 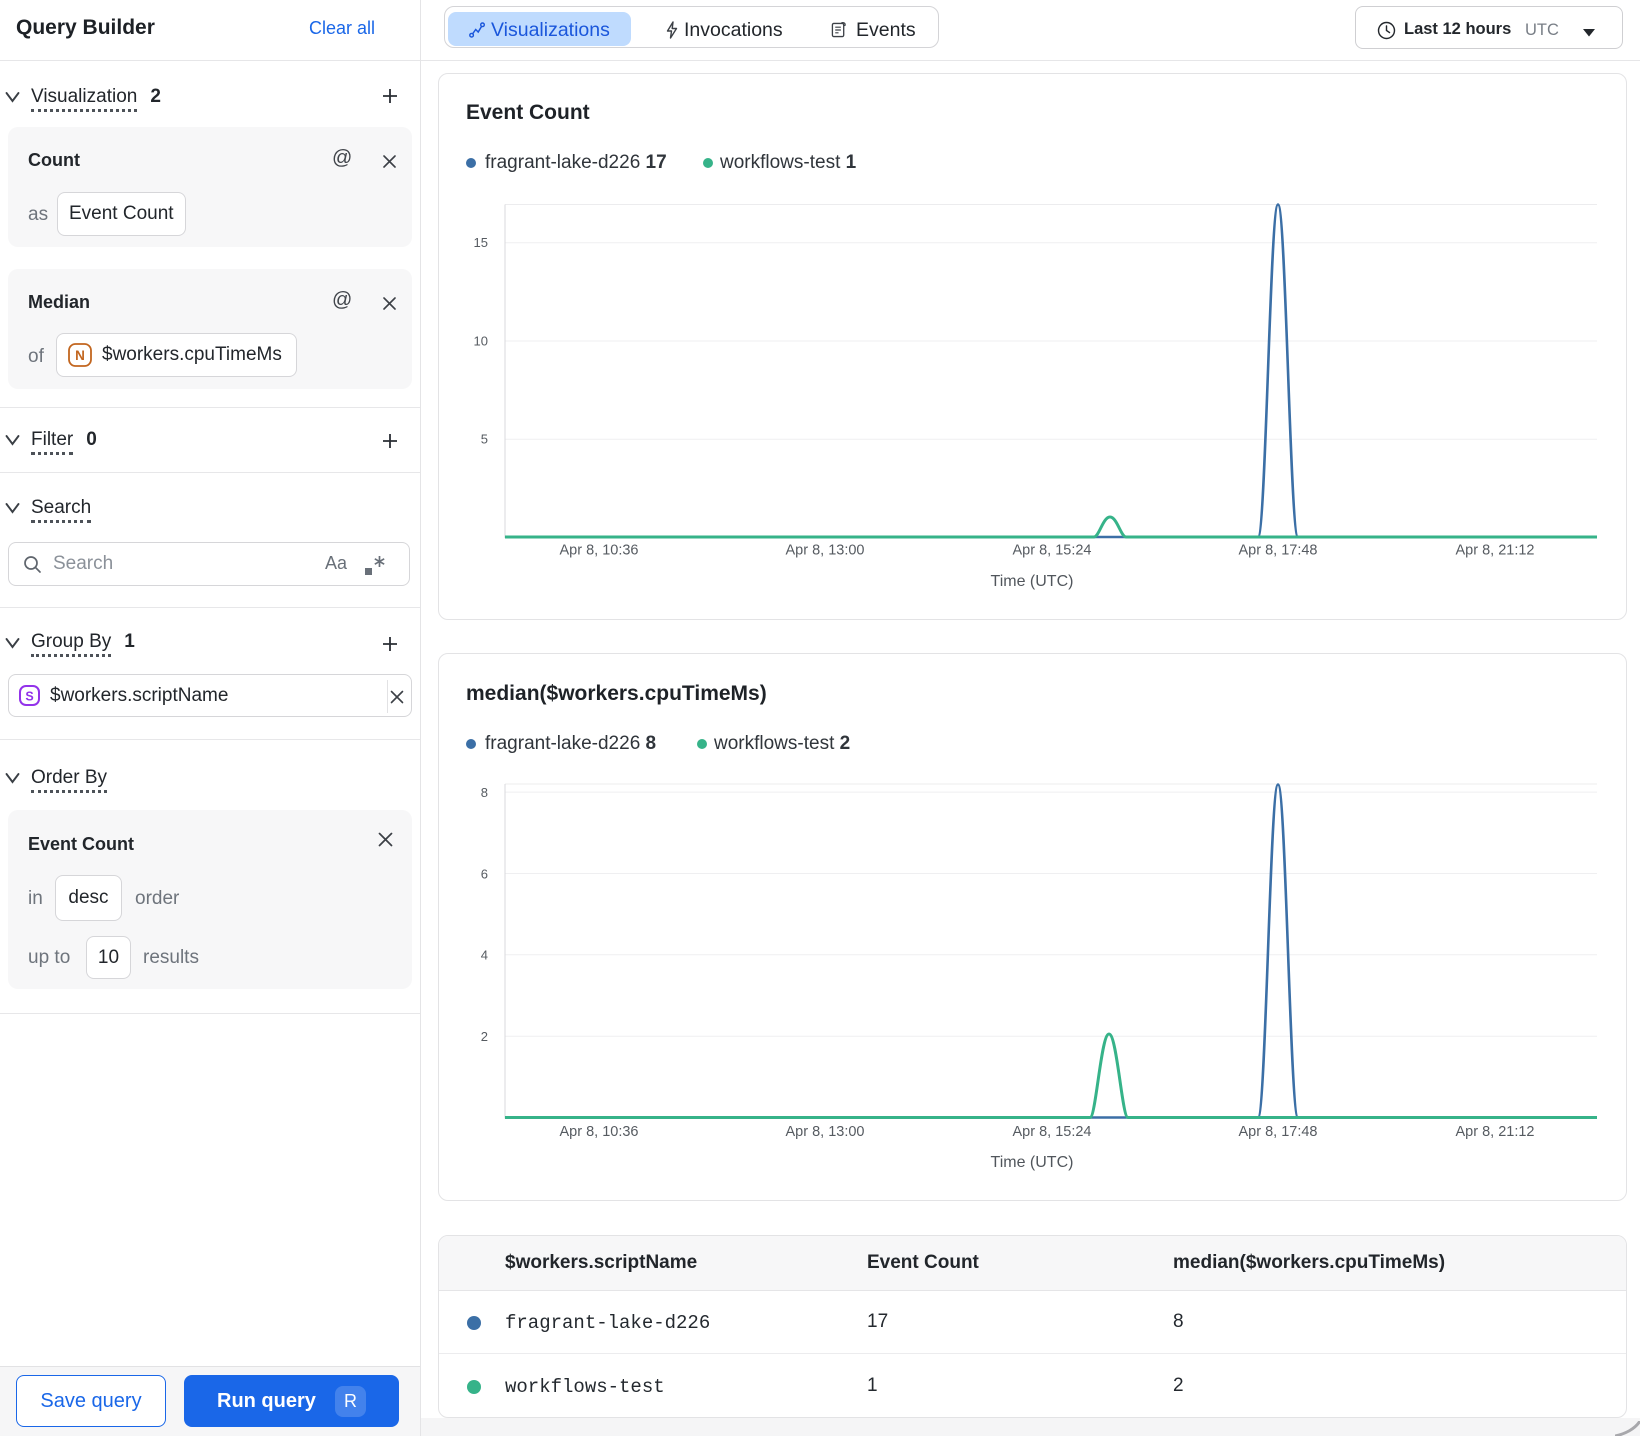 I want to click on svg-text: 6, so click(x=484, y=873).